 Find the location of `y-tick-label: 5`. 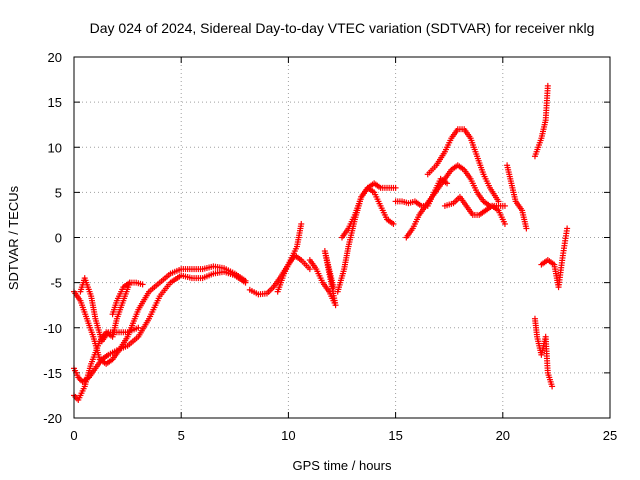

y-tick-label: 5 is located at coordinates (58, 192).